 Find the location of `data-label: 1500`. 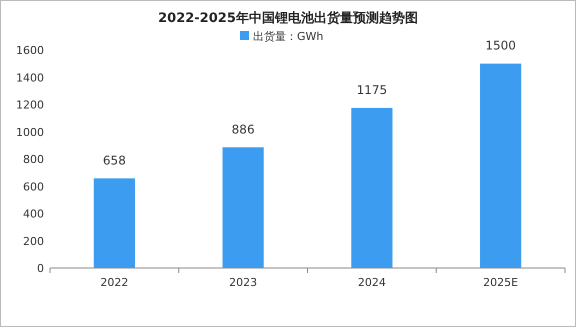

data-label: 1500 is located at coordinates (500, 45).